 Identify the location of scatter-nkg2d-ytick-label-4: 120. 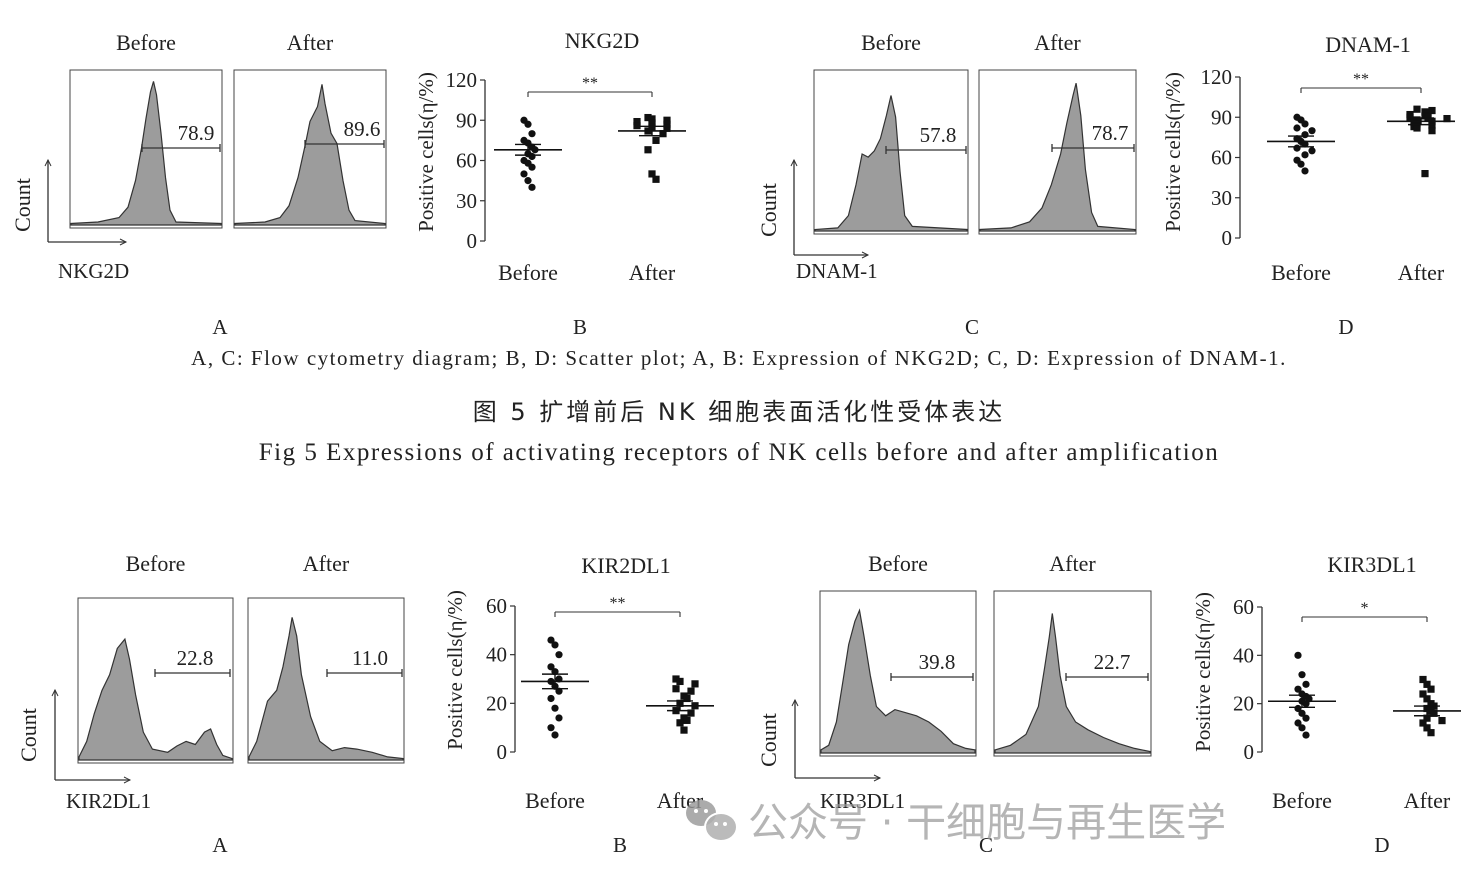
(462, 80).